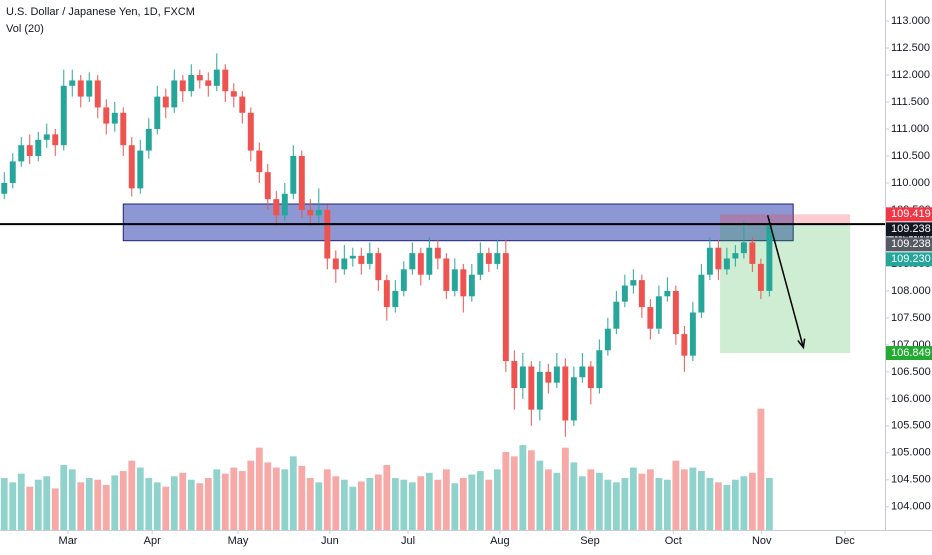  I want to click on price-tag-label: 109.419, so click(911, 214).